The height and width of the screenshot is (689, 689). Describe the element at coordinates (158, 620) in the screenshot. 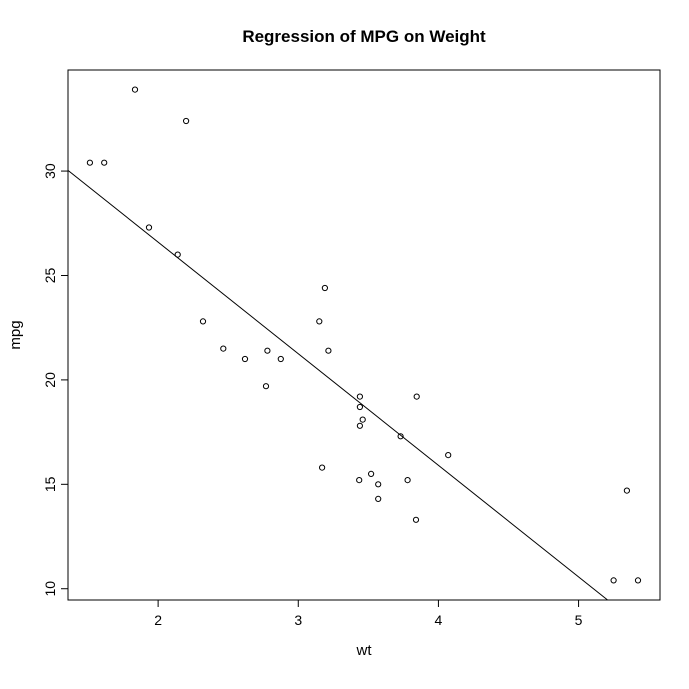

I see `x-tick-label: 2` at that location.